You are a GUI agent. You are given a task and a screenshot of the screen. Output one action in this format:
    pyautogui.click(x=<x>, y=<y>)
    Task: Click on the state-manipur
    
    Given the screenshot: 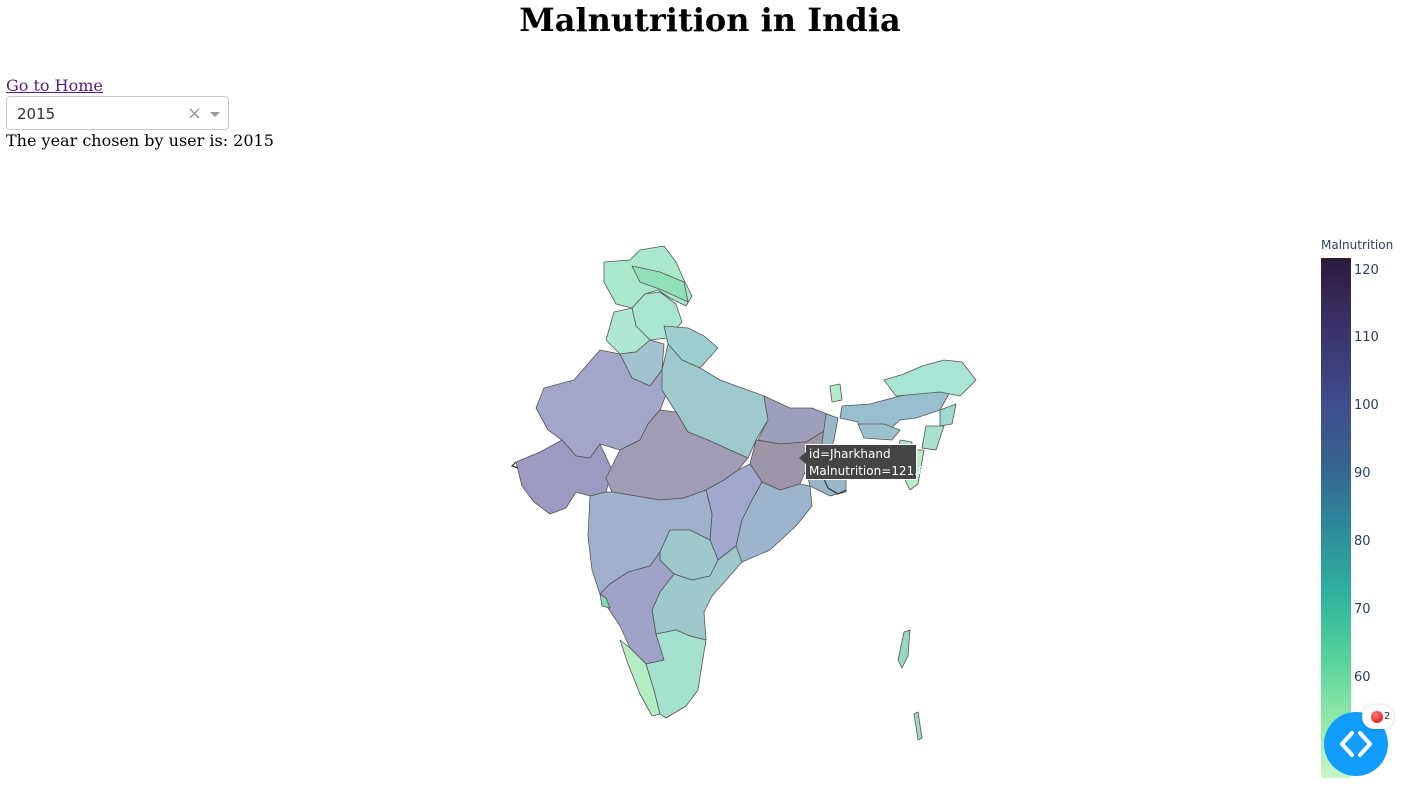 What is the action you would take?
    pyautogui.click(x=933, y=438)
    